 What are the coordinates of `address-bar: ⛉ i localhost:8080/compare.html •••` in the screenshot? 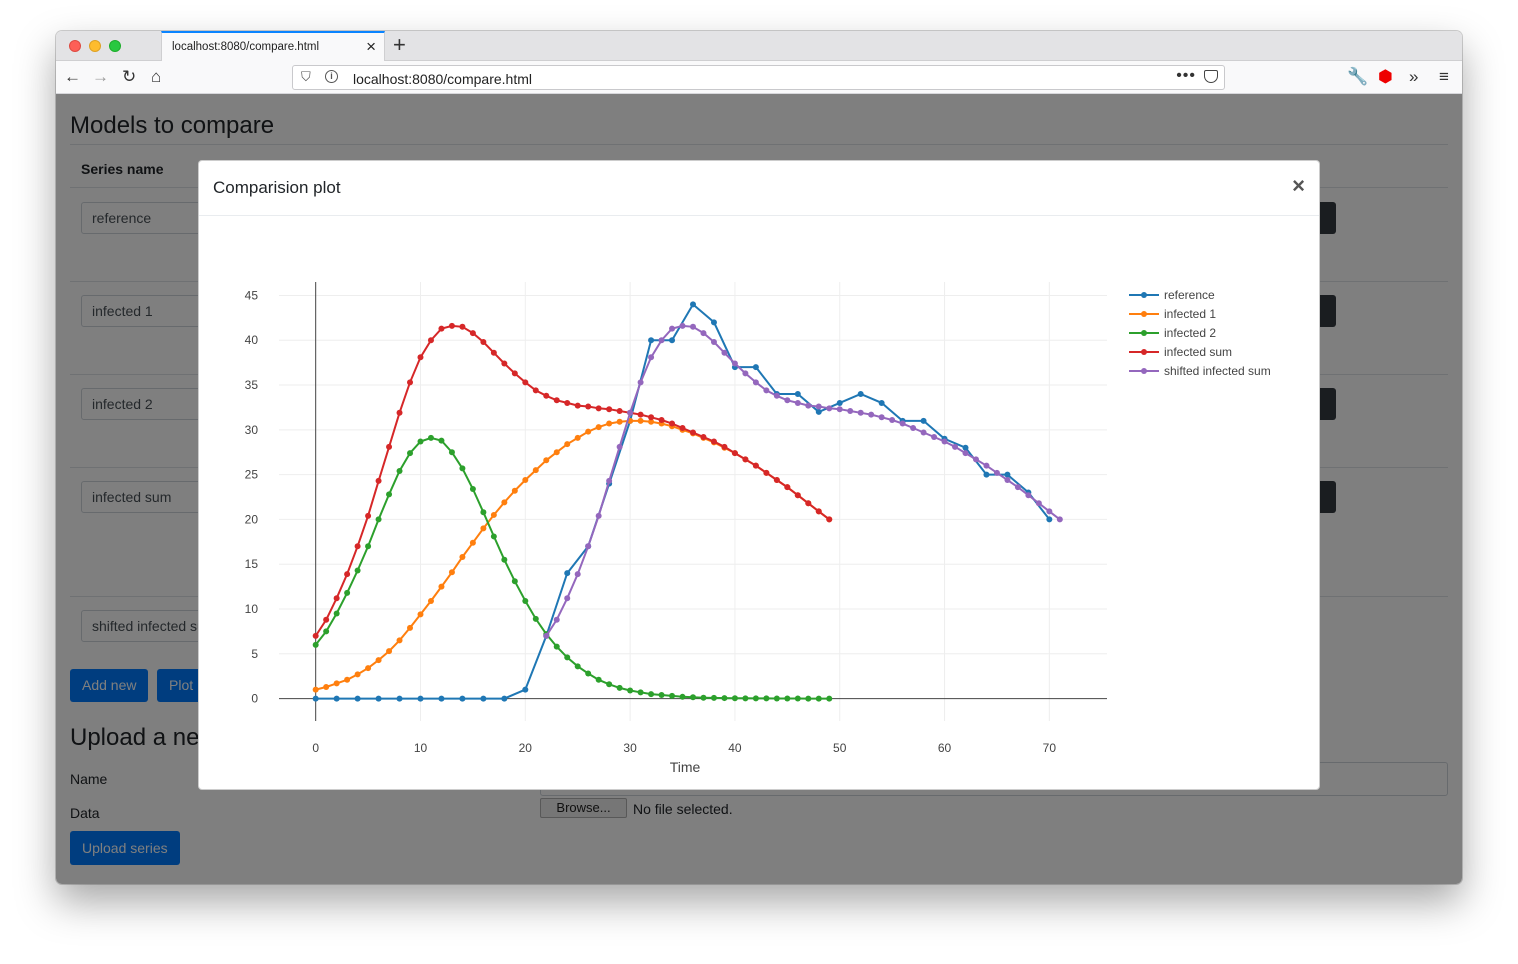 It's located at (758, 77).